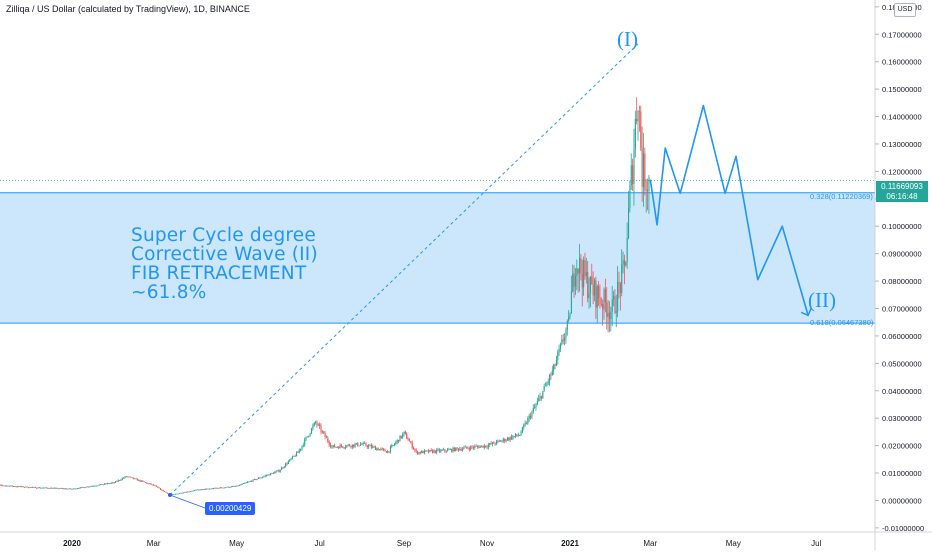 This screenshot has width=932, height=555. Describe the element at coordinates (224, 292) in the screenshot. I see `annotation-line-4: ~61.8%` at that location.